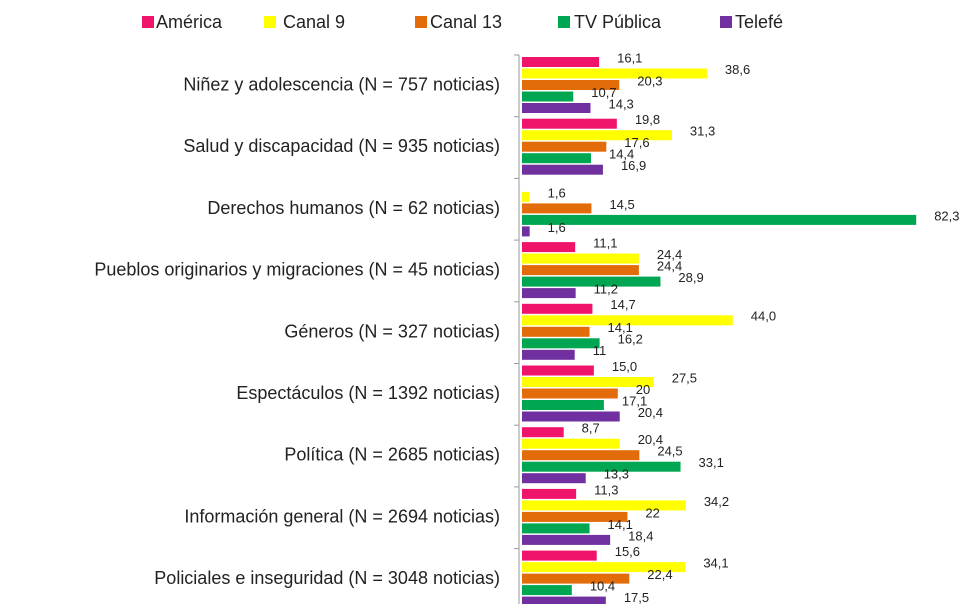 This screenshot has height=604, width=967. I want to click on data-label: 16,9, so click(633, 165).